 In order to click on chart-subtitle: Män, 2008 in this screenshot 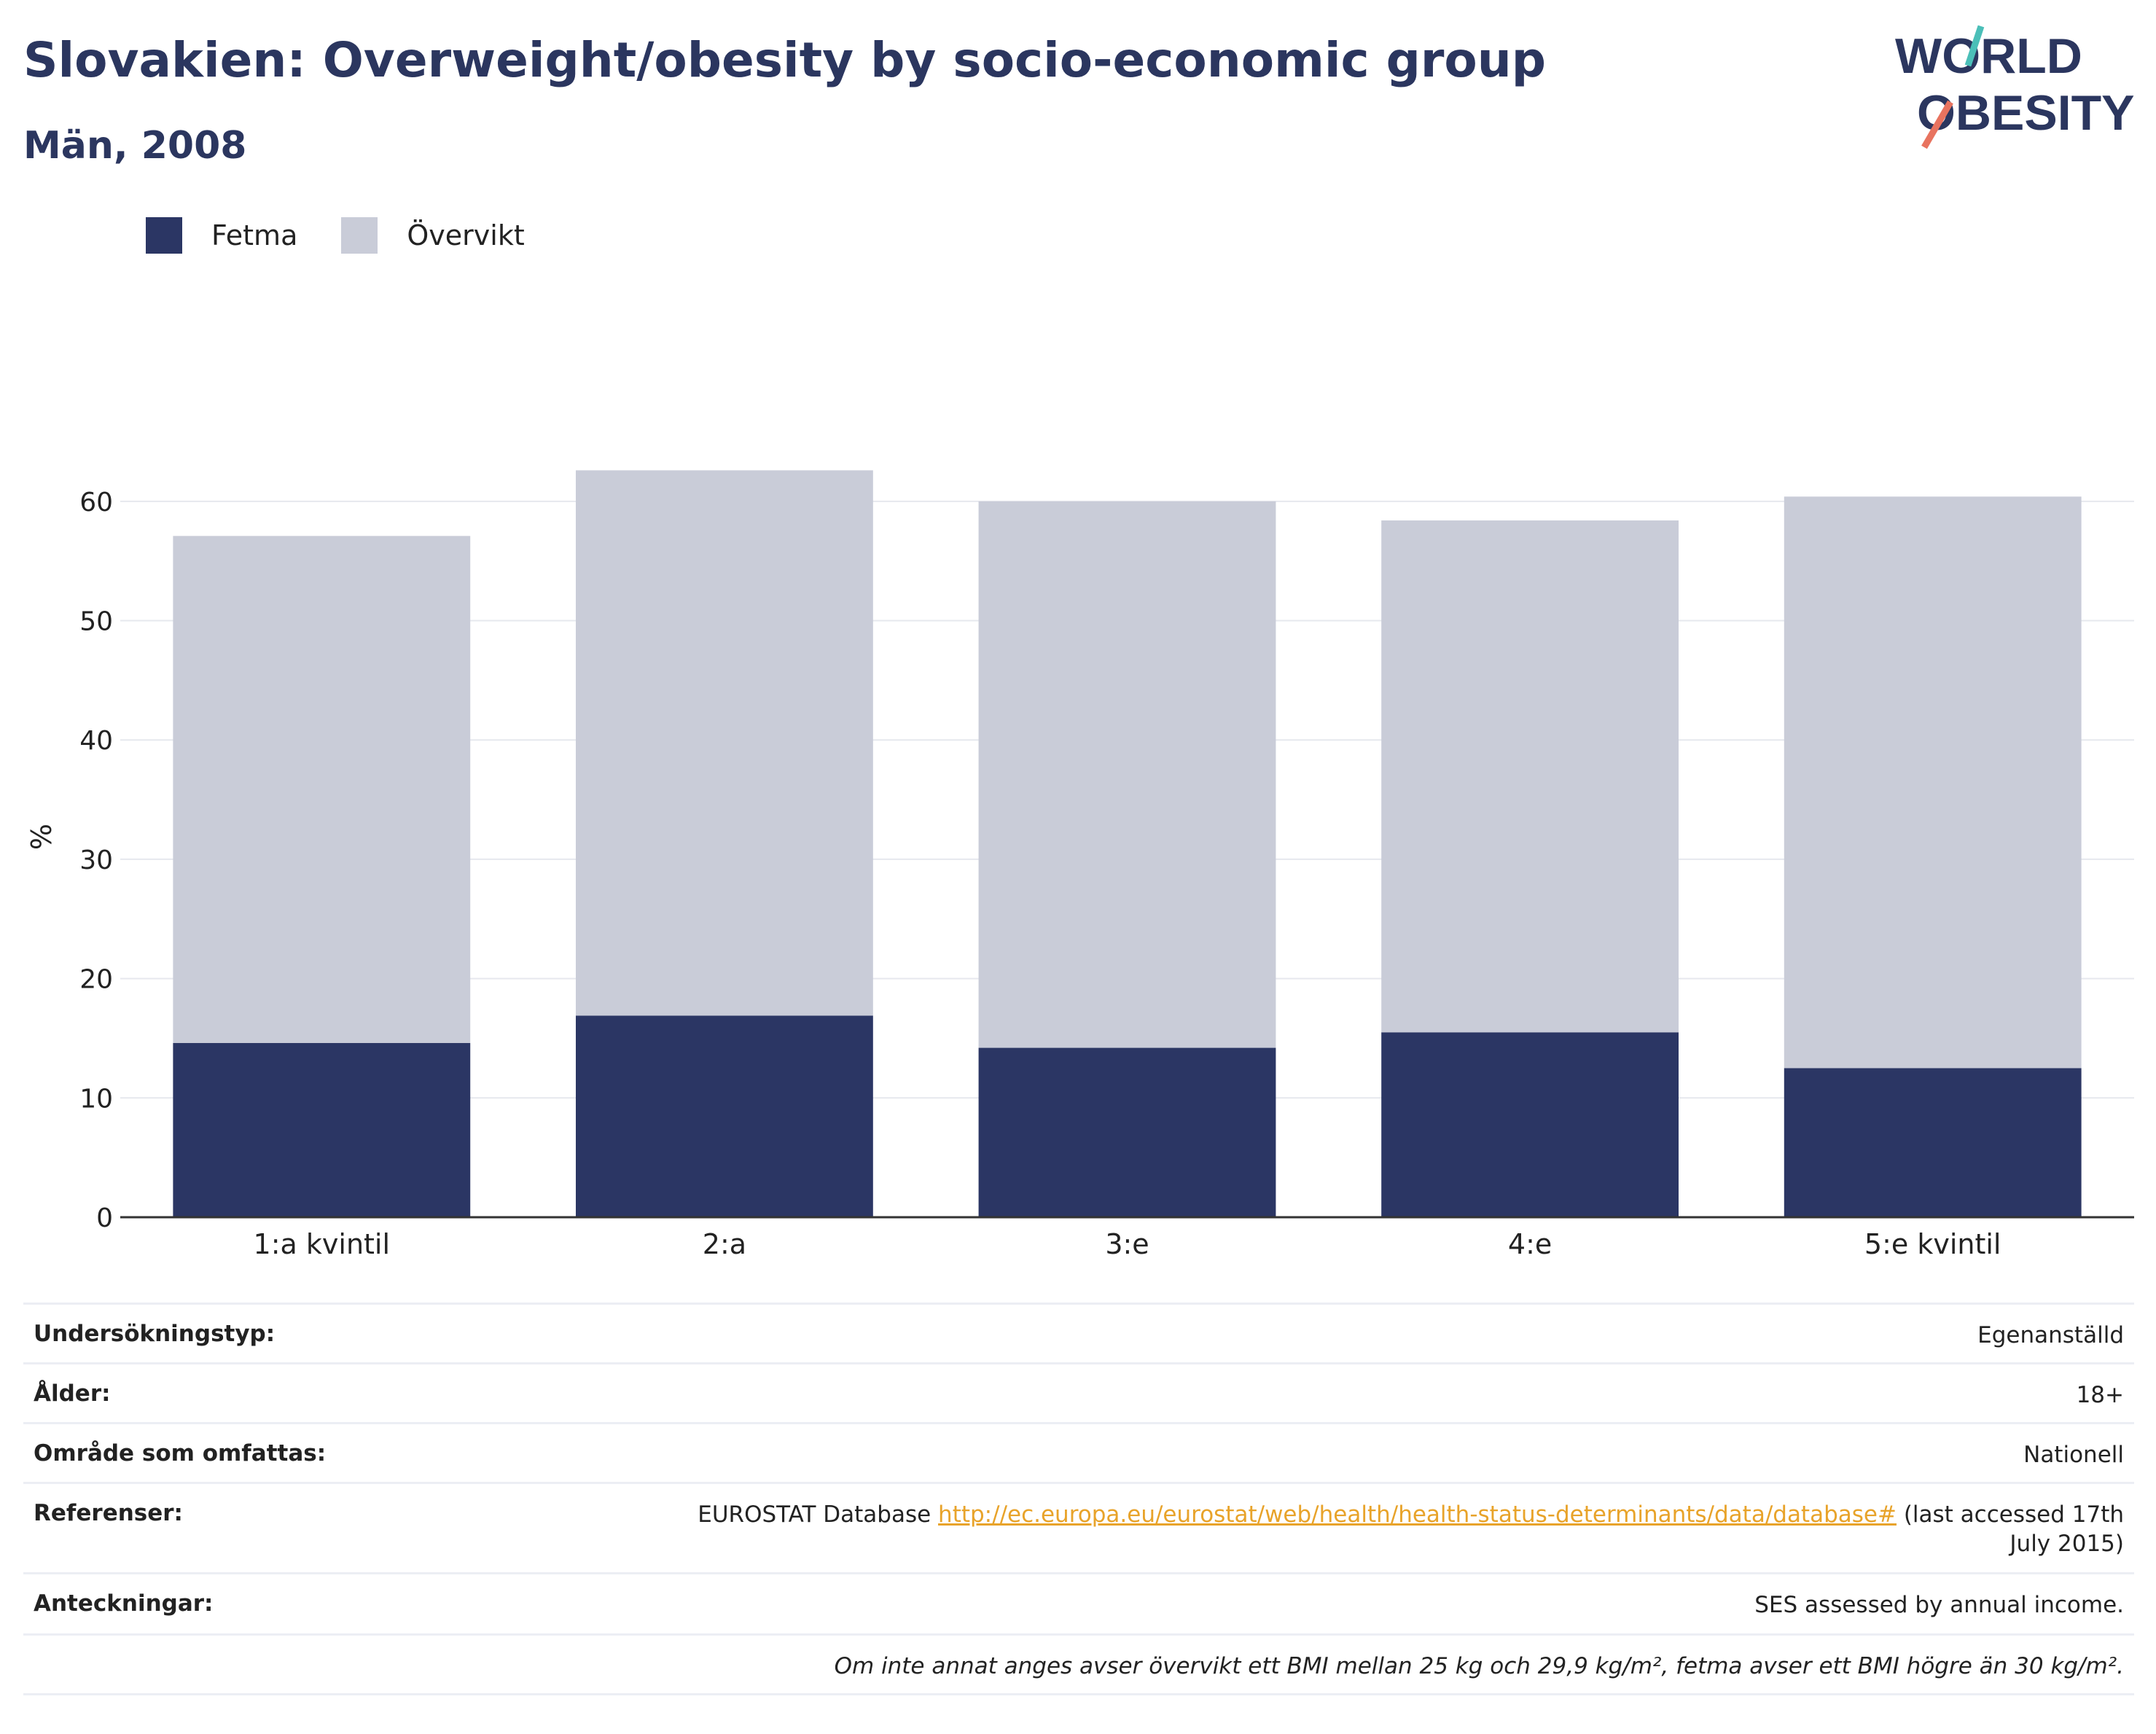, I will do `click(135, 146)`.